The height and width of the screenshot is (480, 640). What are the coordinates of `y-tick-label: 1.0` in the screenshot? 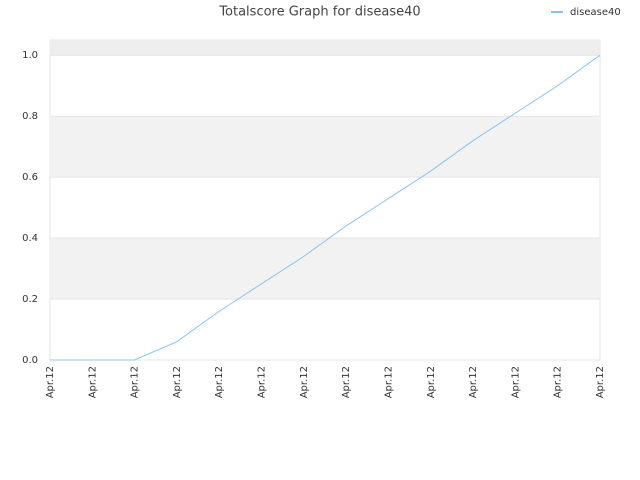 It's located at (30, 55).